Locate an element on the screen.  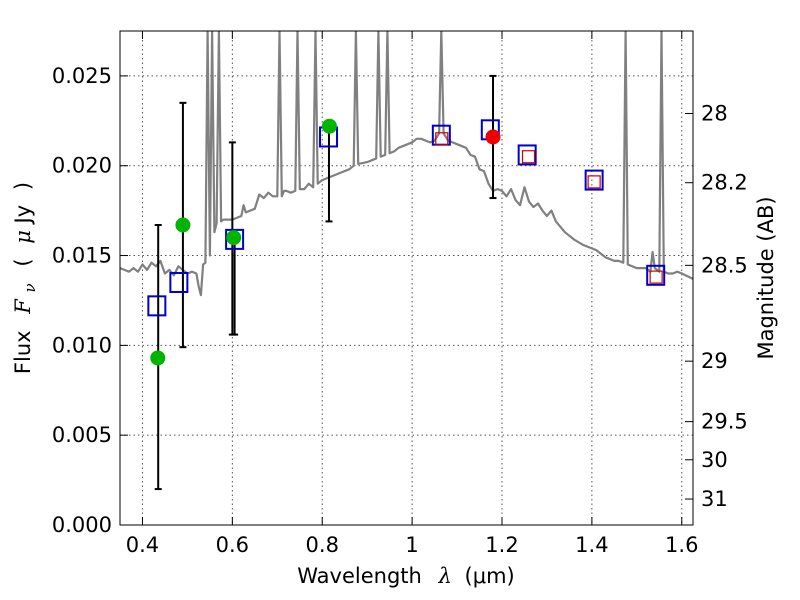
y-axis-title-text: Flux is located at coordinates (23, 352).